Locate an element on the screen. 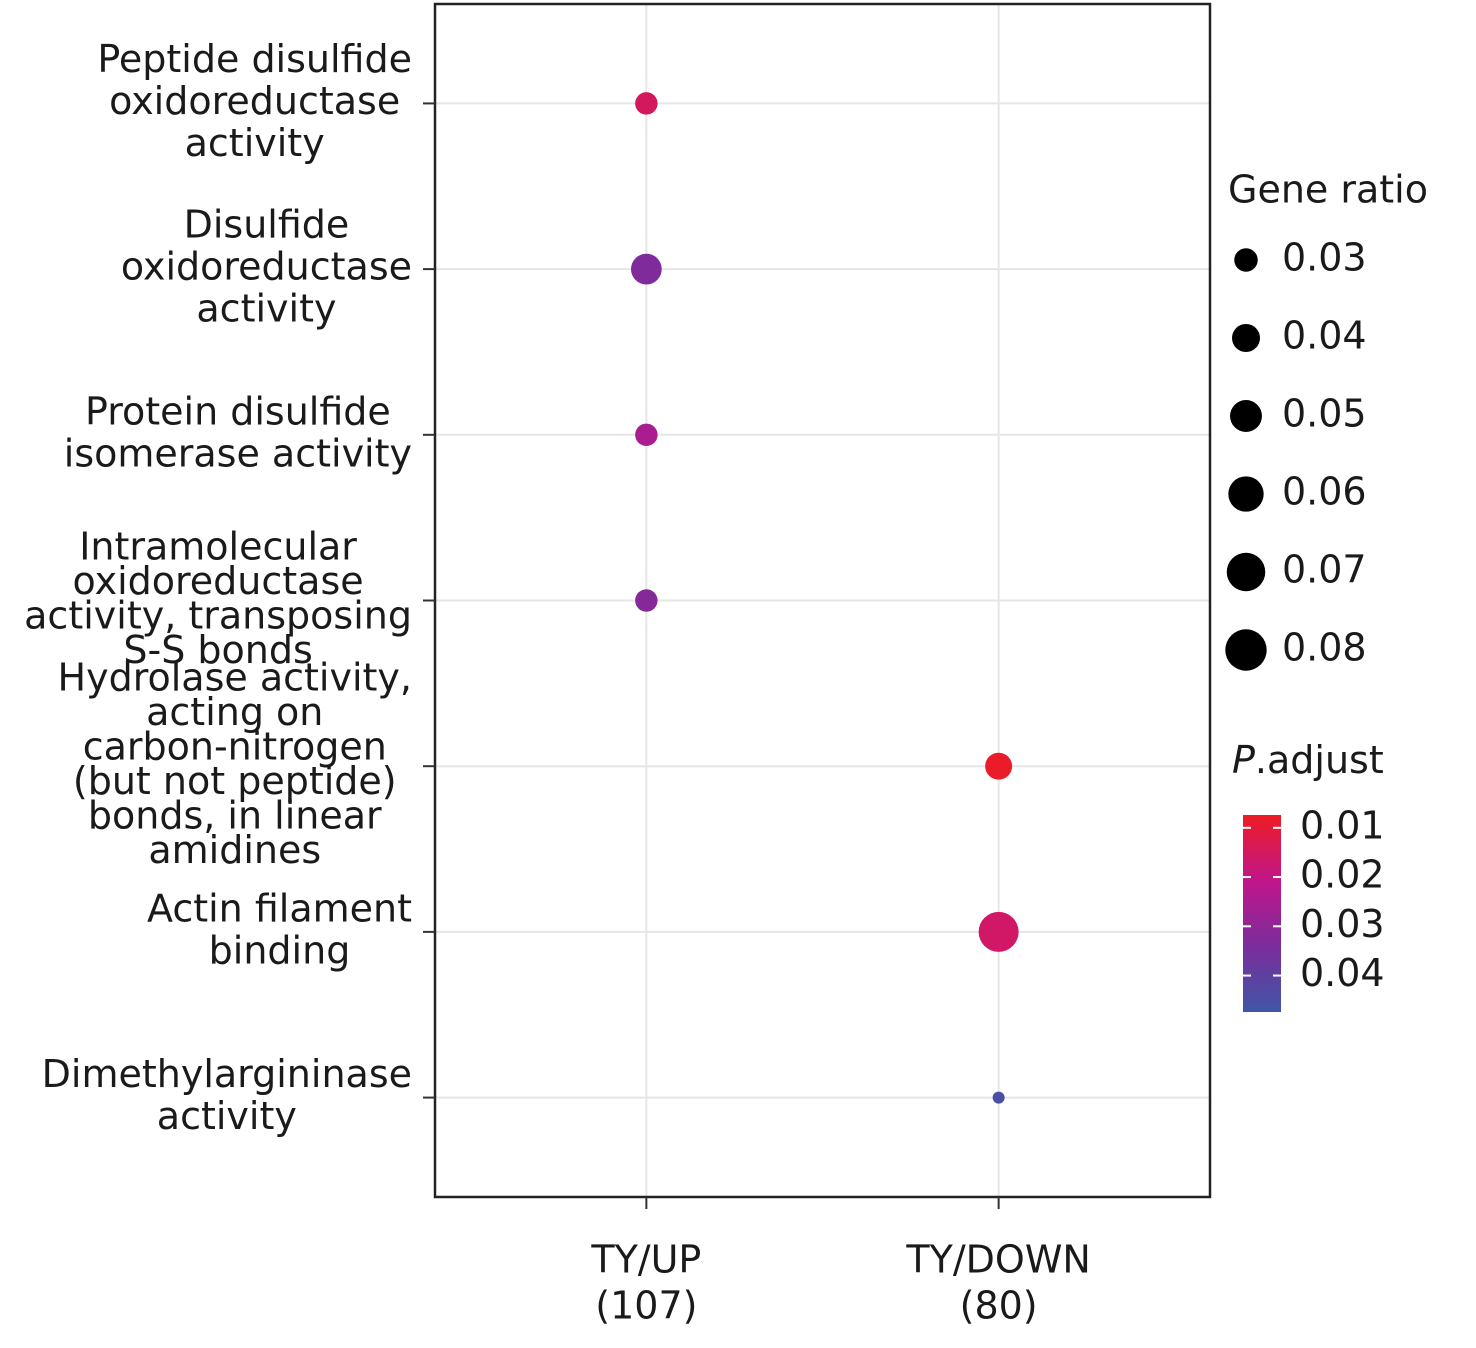  y-tick-label-line: amidines is located at coordinates (234, 850).